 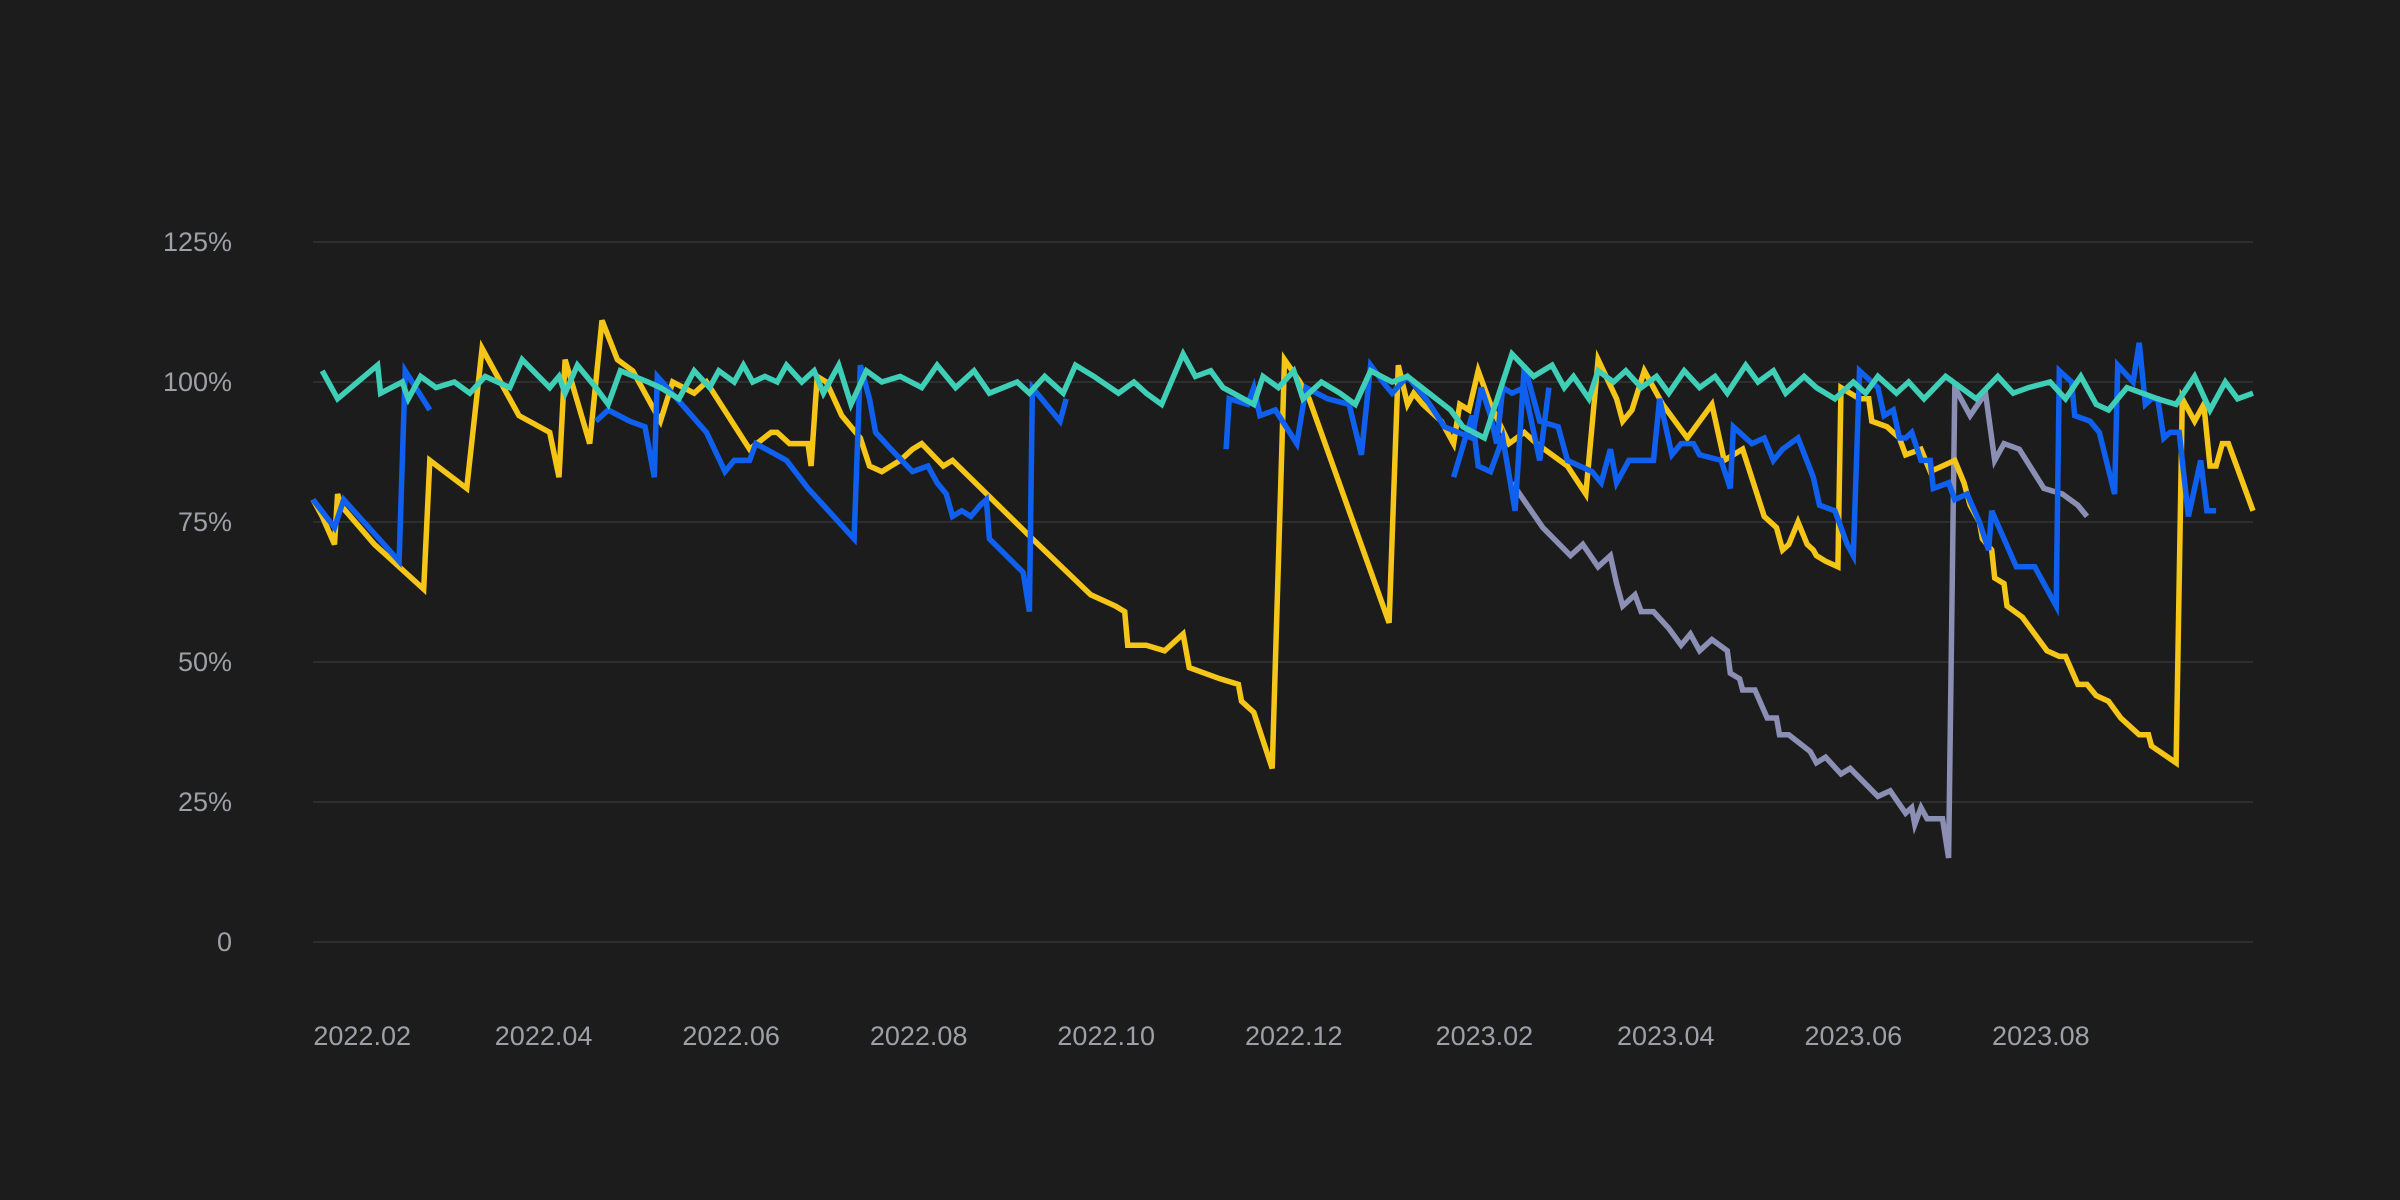 What do you see at coordinates (197, 592) in the screenshot?
I see `y-axis-ticks: 0 25% 50% 75% 100% 125%` at bounding box center [197, 592].